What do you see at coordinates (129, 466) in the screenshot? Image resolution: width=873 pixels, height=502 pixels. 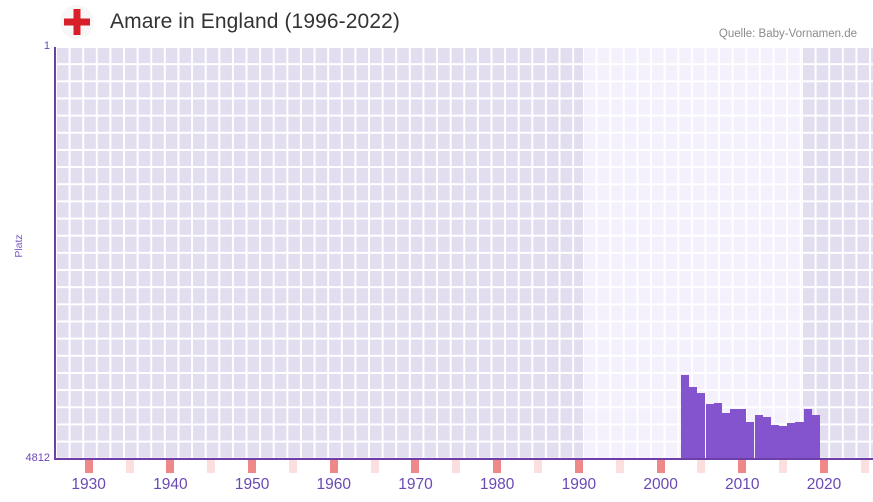 I see `x-tick-minor-1935` at bounding box center [129, 466].